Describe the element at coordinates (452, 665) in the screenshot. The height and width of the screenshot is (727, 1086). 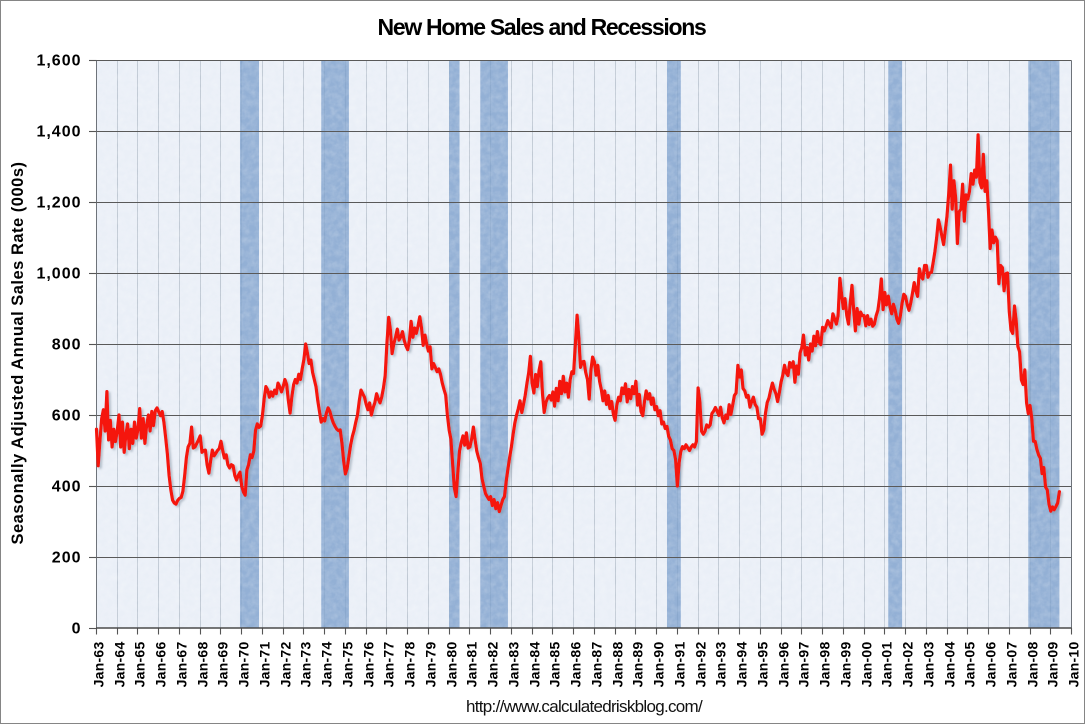
I see `svg-text: Jan-80` at that location.